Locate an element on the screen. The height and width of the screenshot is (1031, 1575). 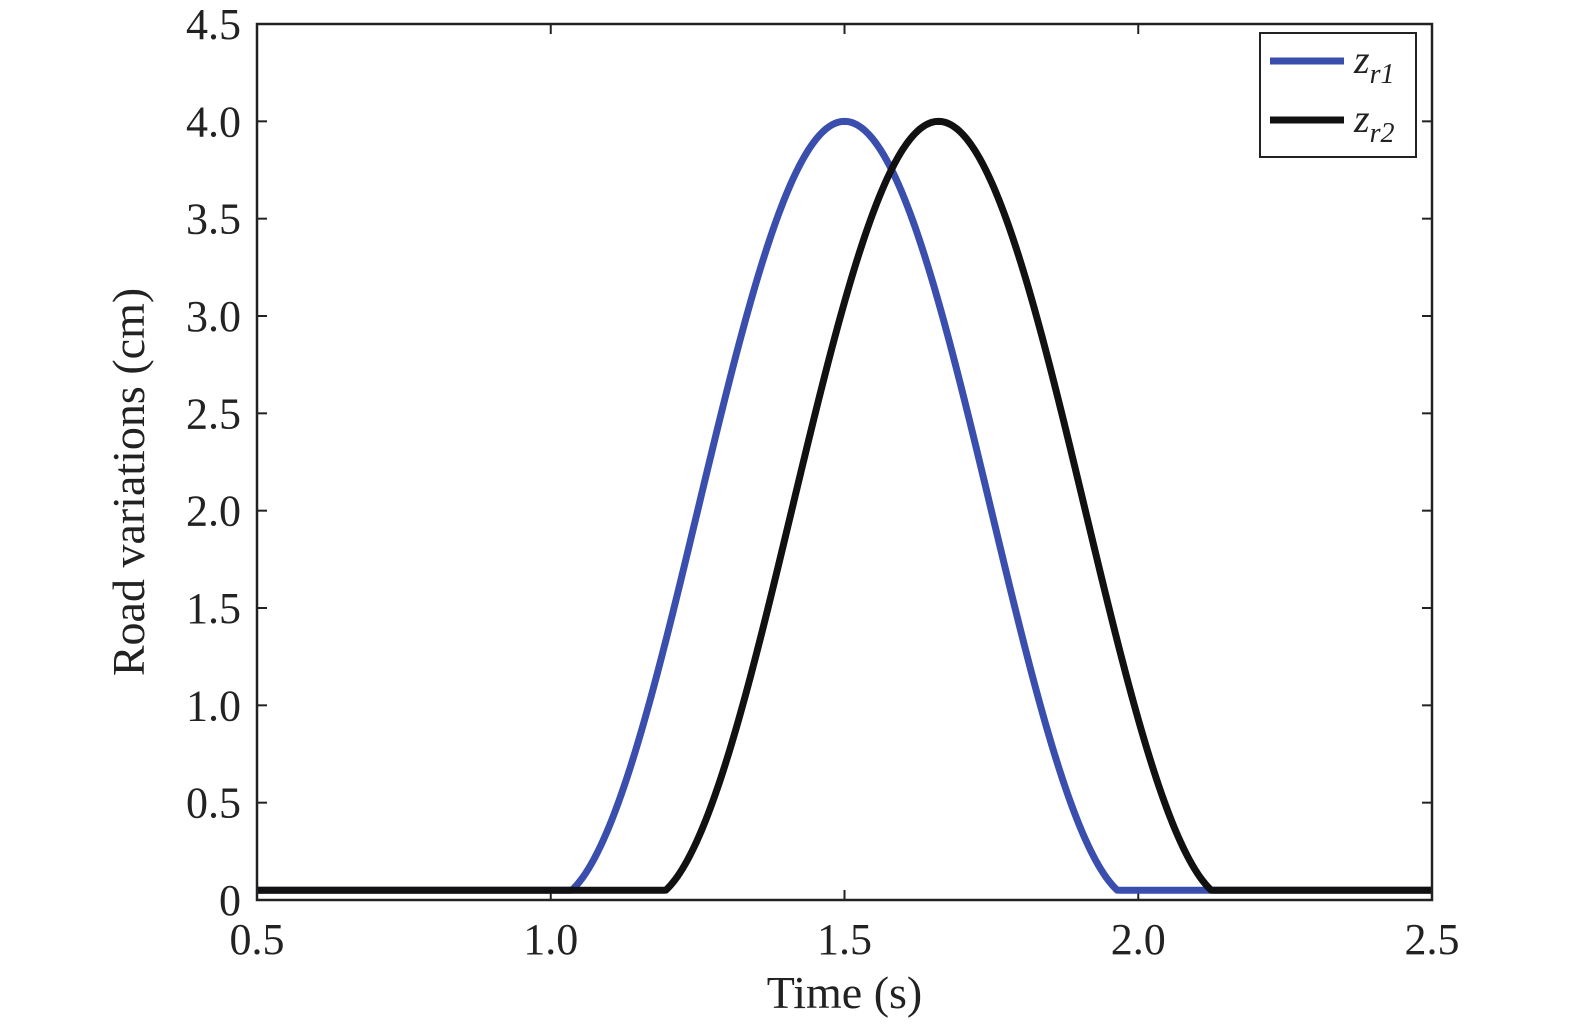
y-tick-label: 3.0 is located at coordinates (213, 316).